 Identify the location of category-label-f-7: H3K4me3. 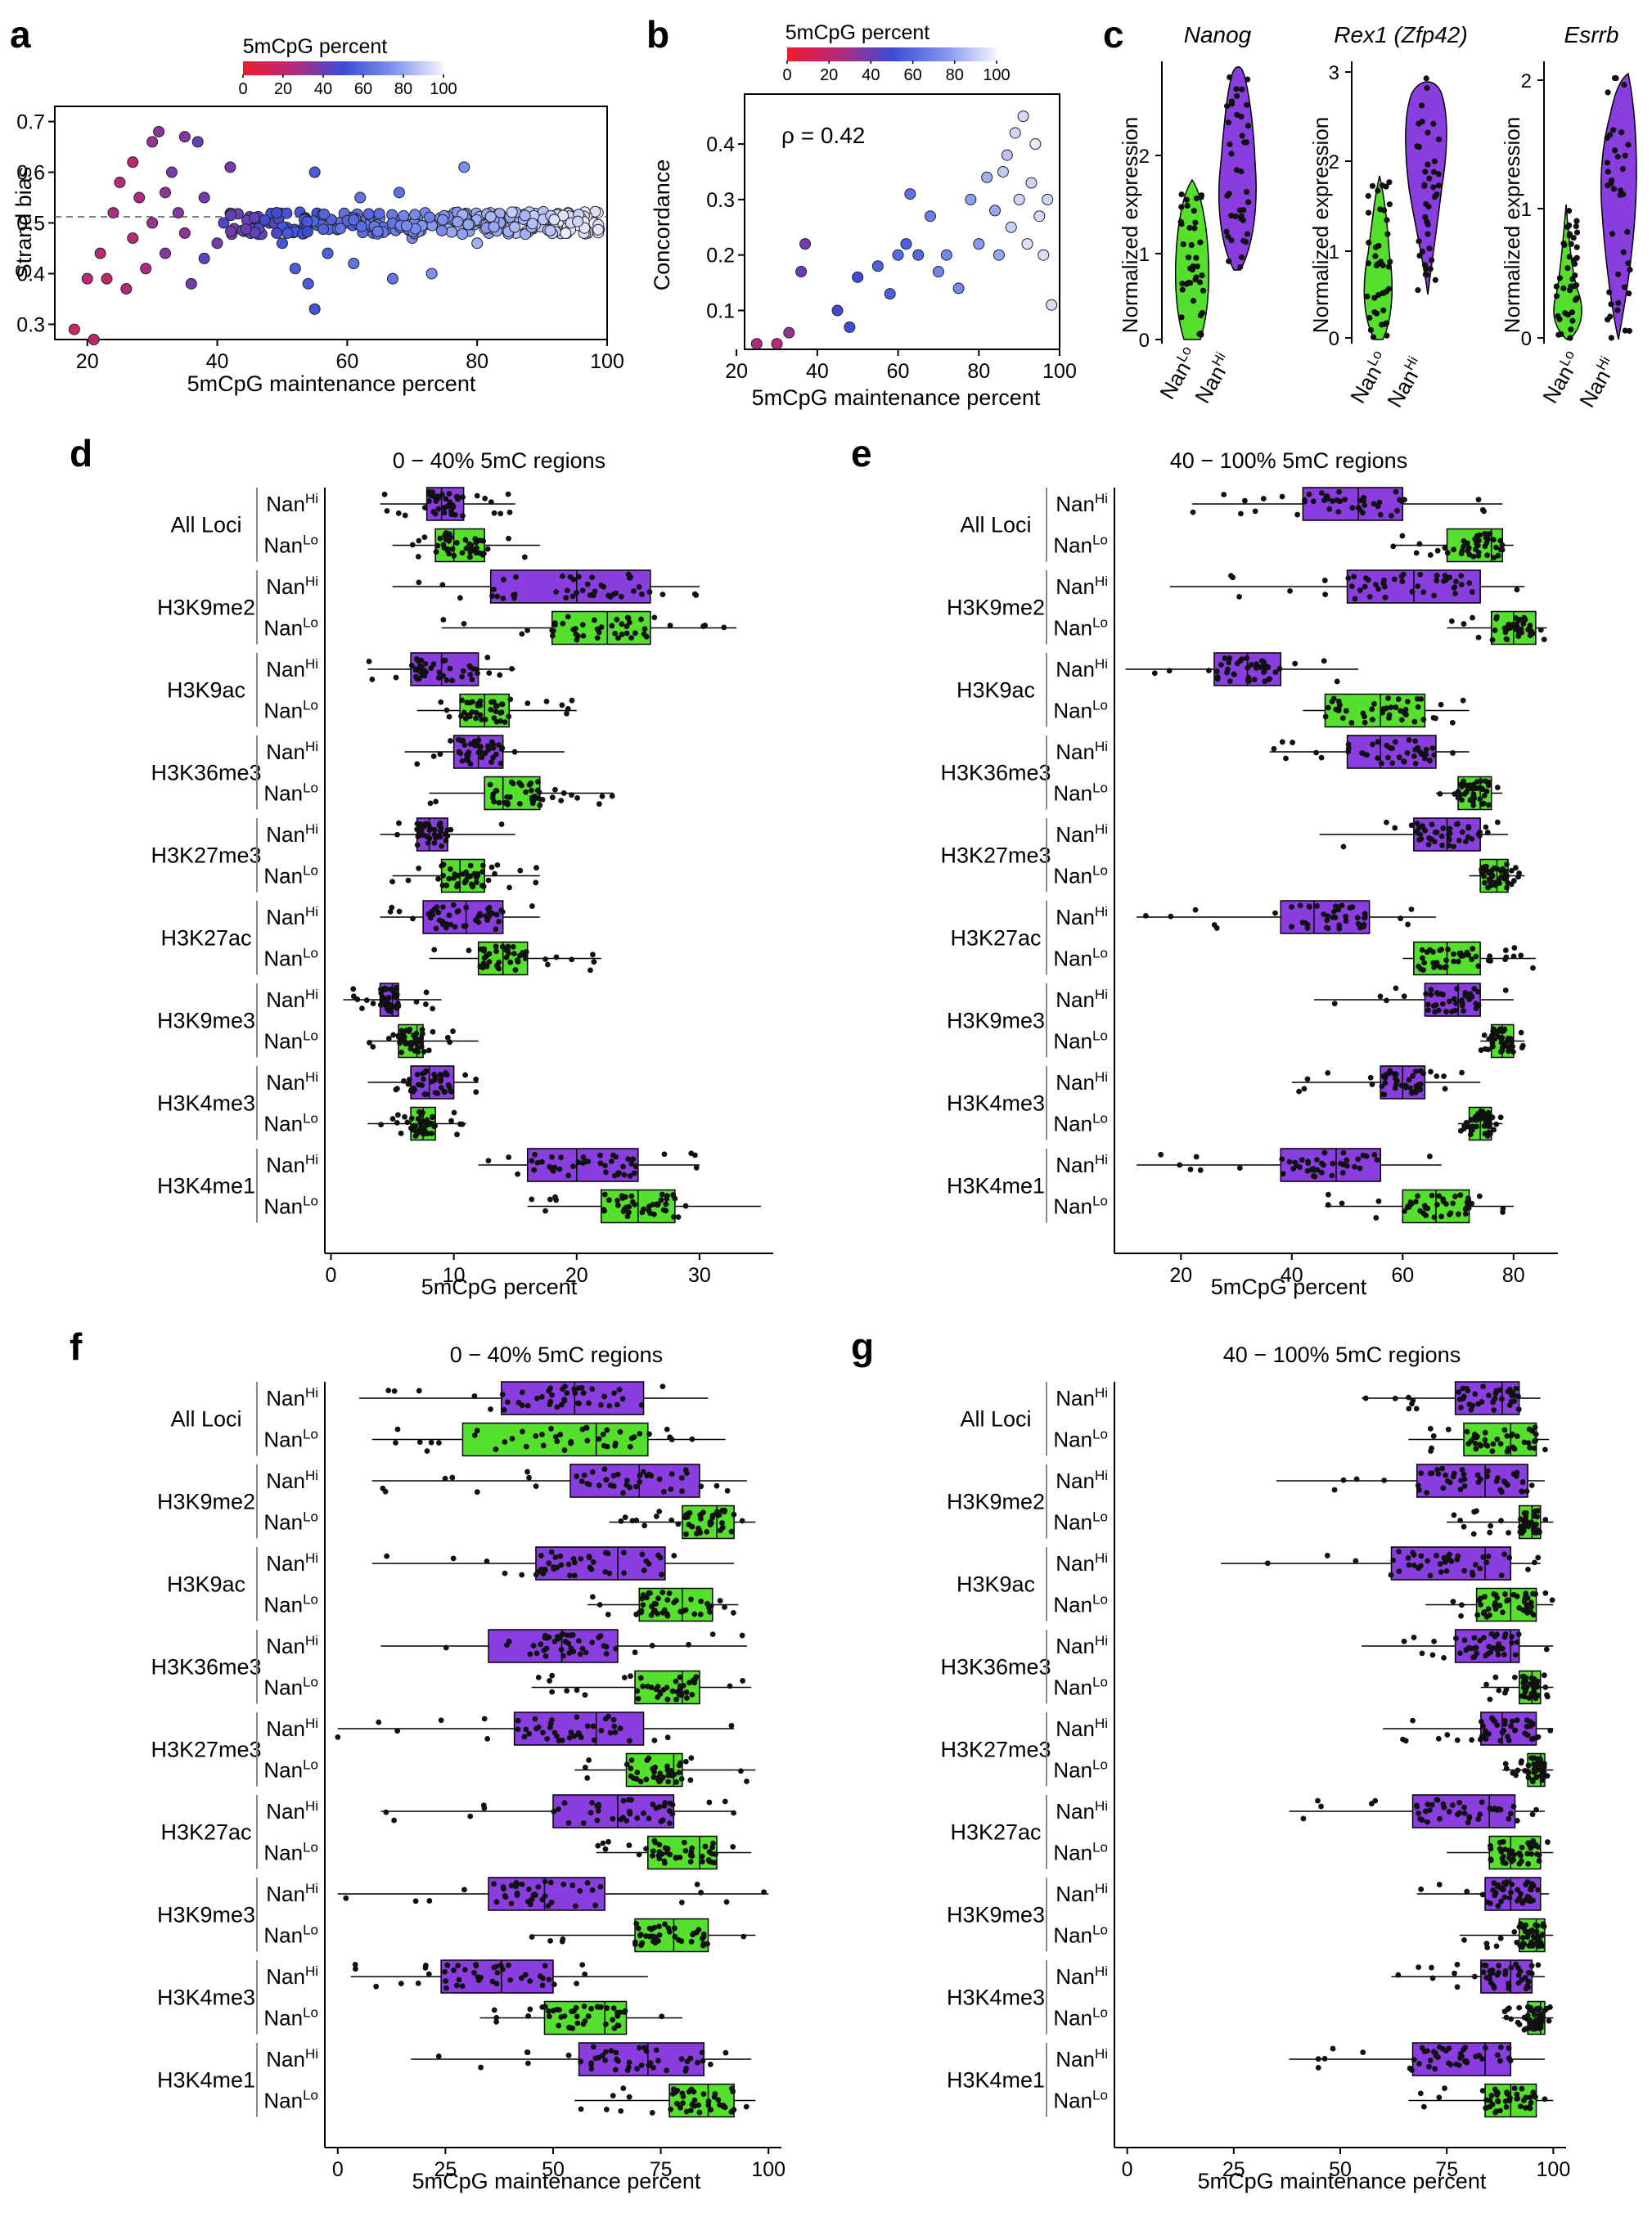
(206, 1997).